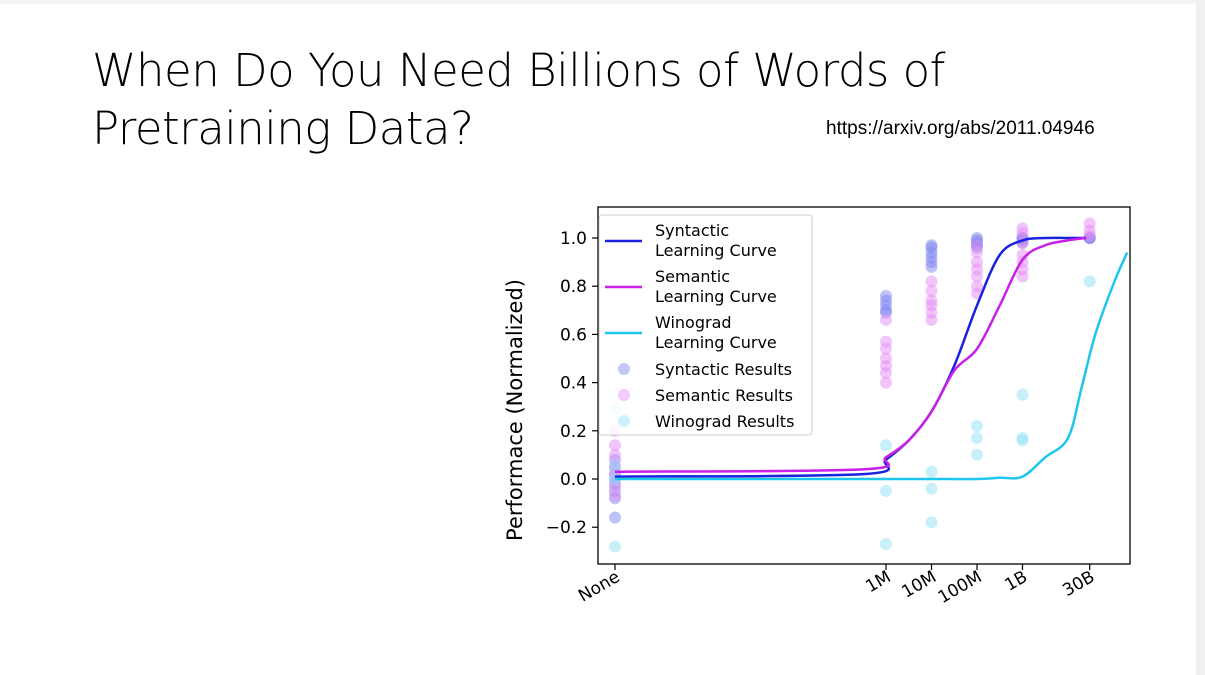  Describe the element at coordinates (960, 128) in the screenshot. I see `arxiv-link: https://arxiv.org/abs/2011.04946` at that location.